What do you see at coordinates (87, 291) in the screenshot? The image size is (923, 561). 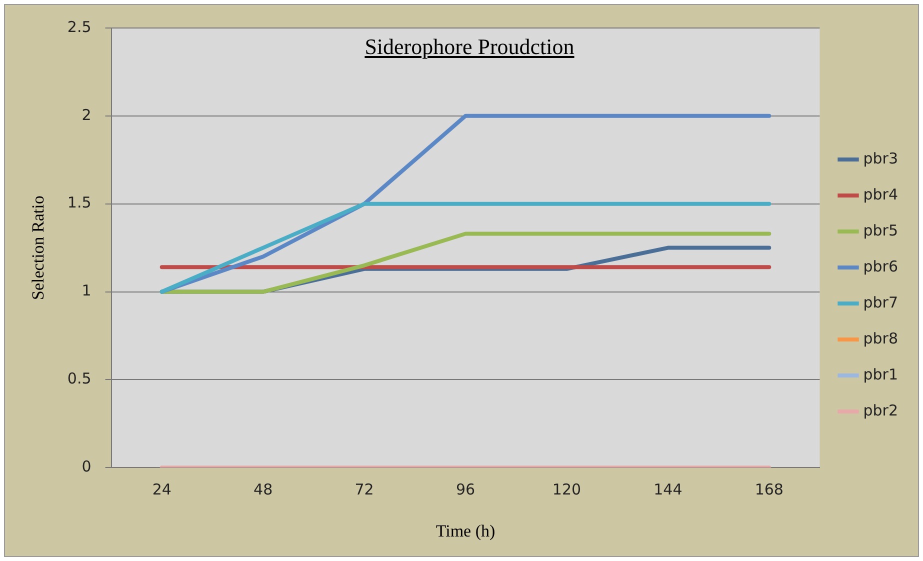 I see `y-tick-label: 1` at bounding box center [87, 291].